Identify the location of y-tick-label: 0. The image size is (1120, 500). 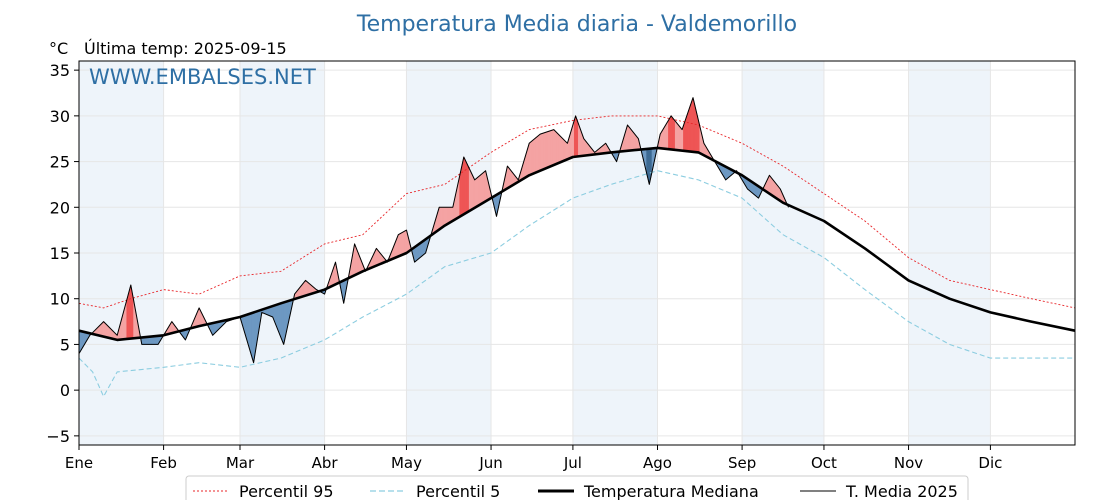
(65, 390).